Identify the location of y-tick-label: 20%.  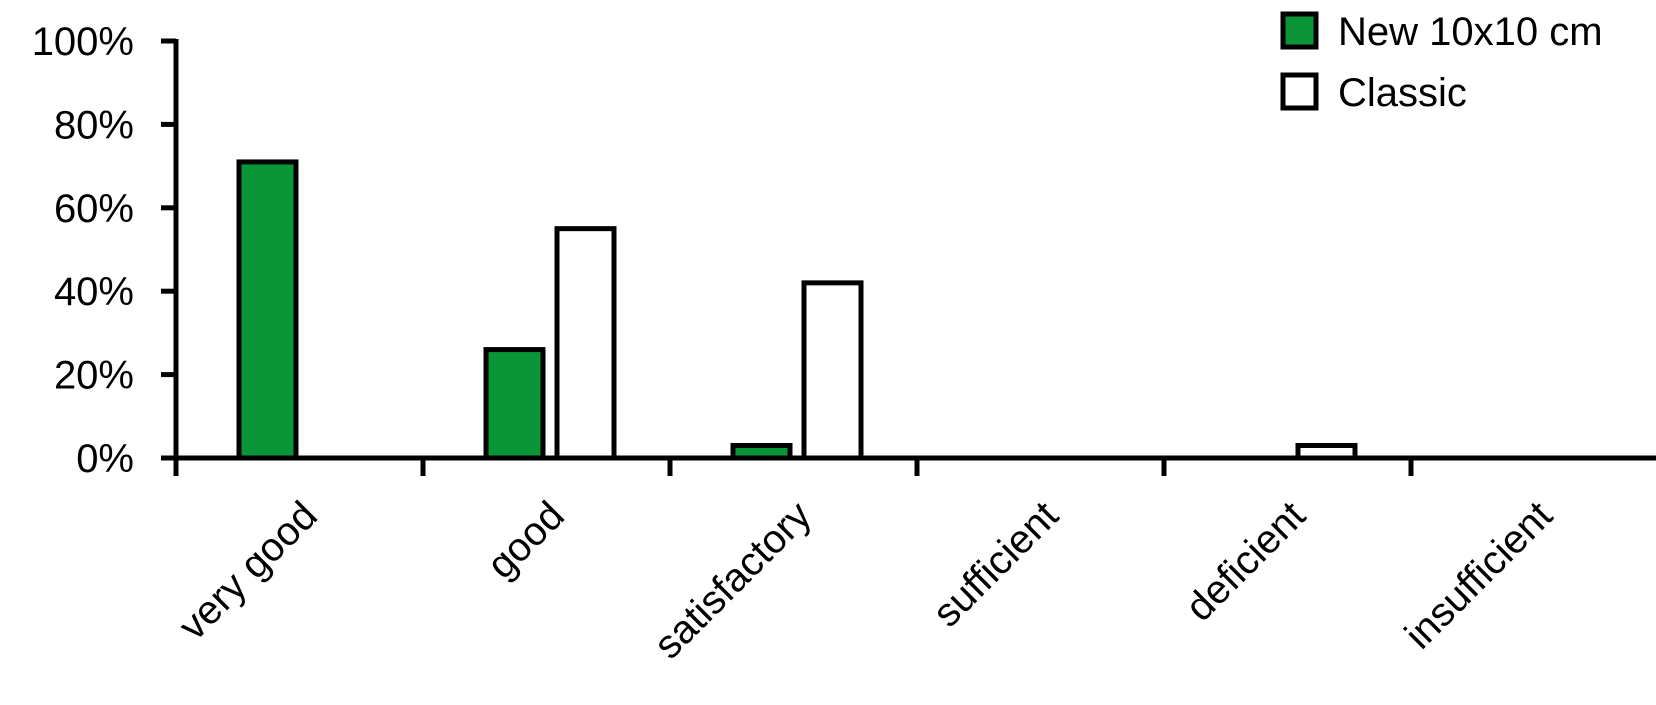
(94, 376).